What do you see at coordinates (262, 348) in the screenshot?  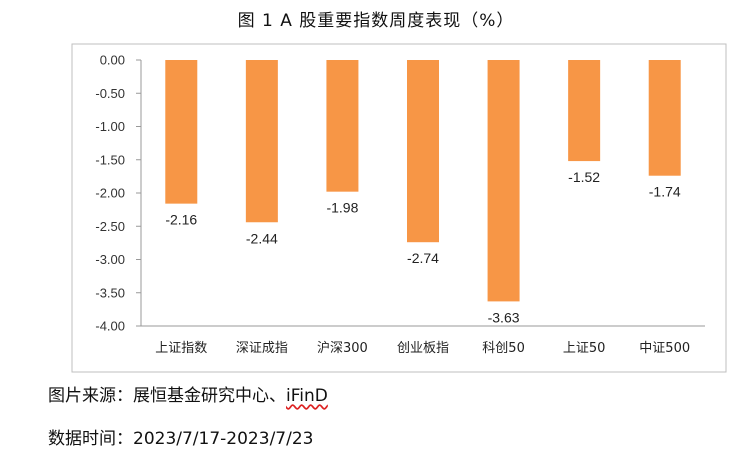 I see `category-label: 深证成指` at bounding box center [262, 348].